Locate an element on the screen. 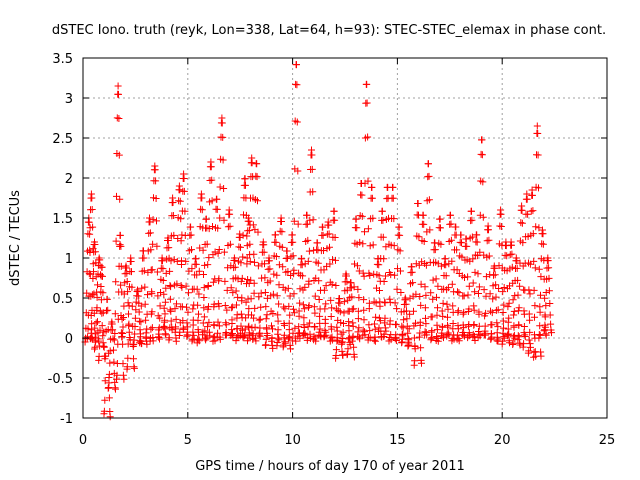 Image resolution: width=640 pixels, height=480 pixels. x-tick-label: 10 is located at coordinates (292, 440).